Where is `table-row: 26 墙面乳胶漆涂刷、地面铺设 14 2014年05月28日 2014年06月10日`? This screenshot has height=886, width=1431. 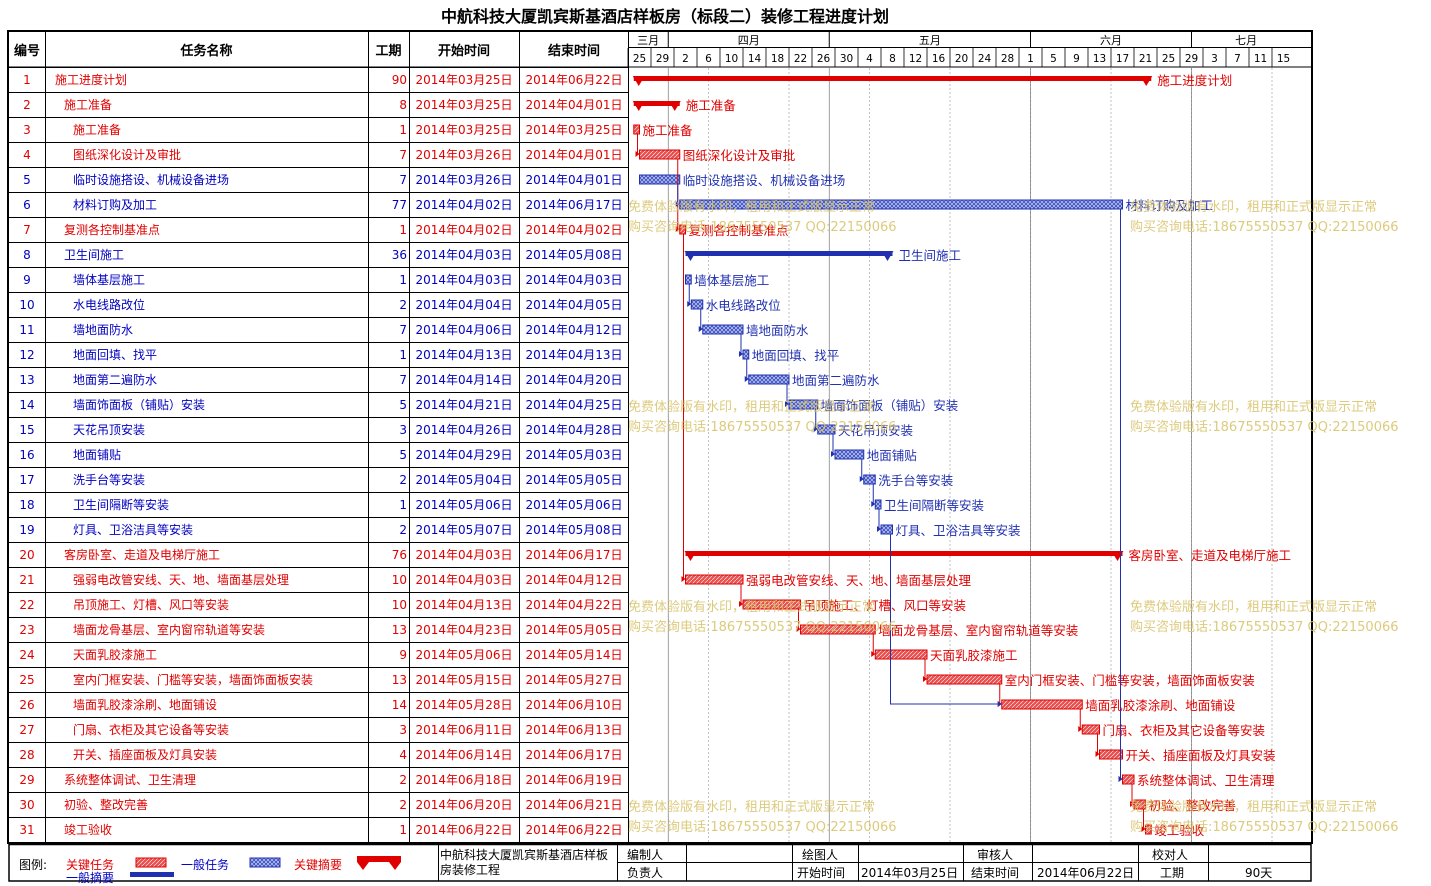
table-row: 26 墙面乳胶漆涂刷、地面铺设 14 2014年05月28日 2014年06月10日 is located at coordinates (660, 705).